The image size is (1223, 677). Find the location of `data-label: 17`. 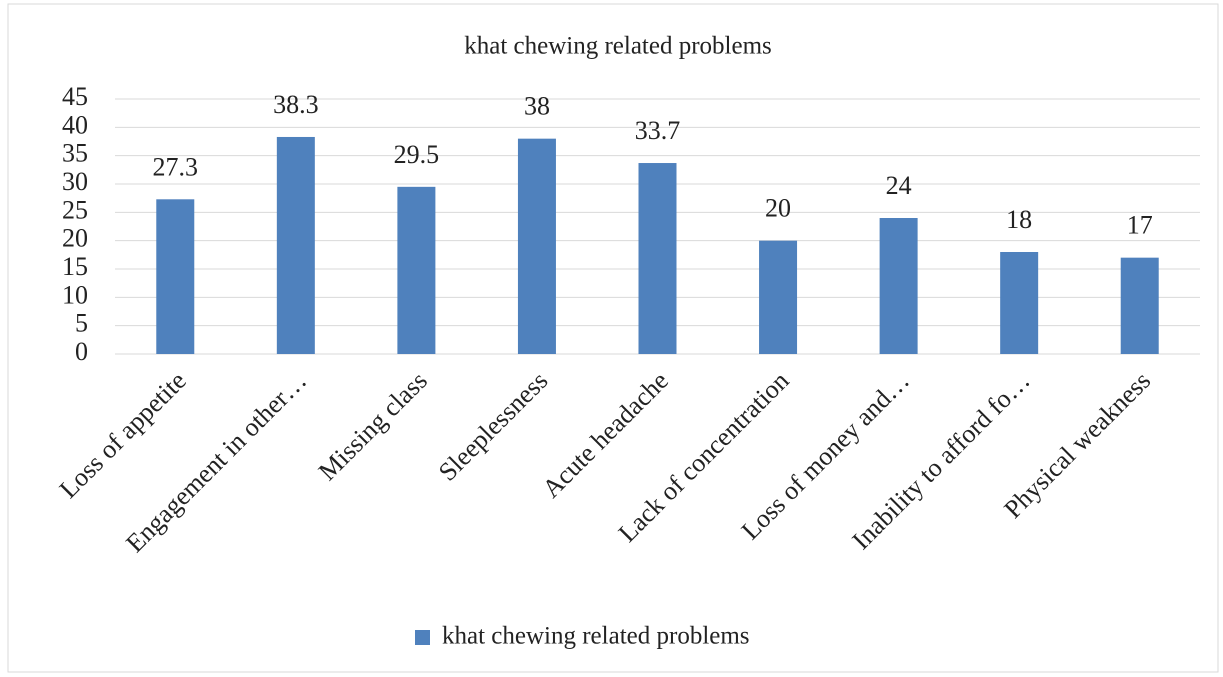

data-label: 17 is located at coordinates (1140, 225).